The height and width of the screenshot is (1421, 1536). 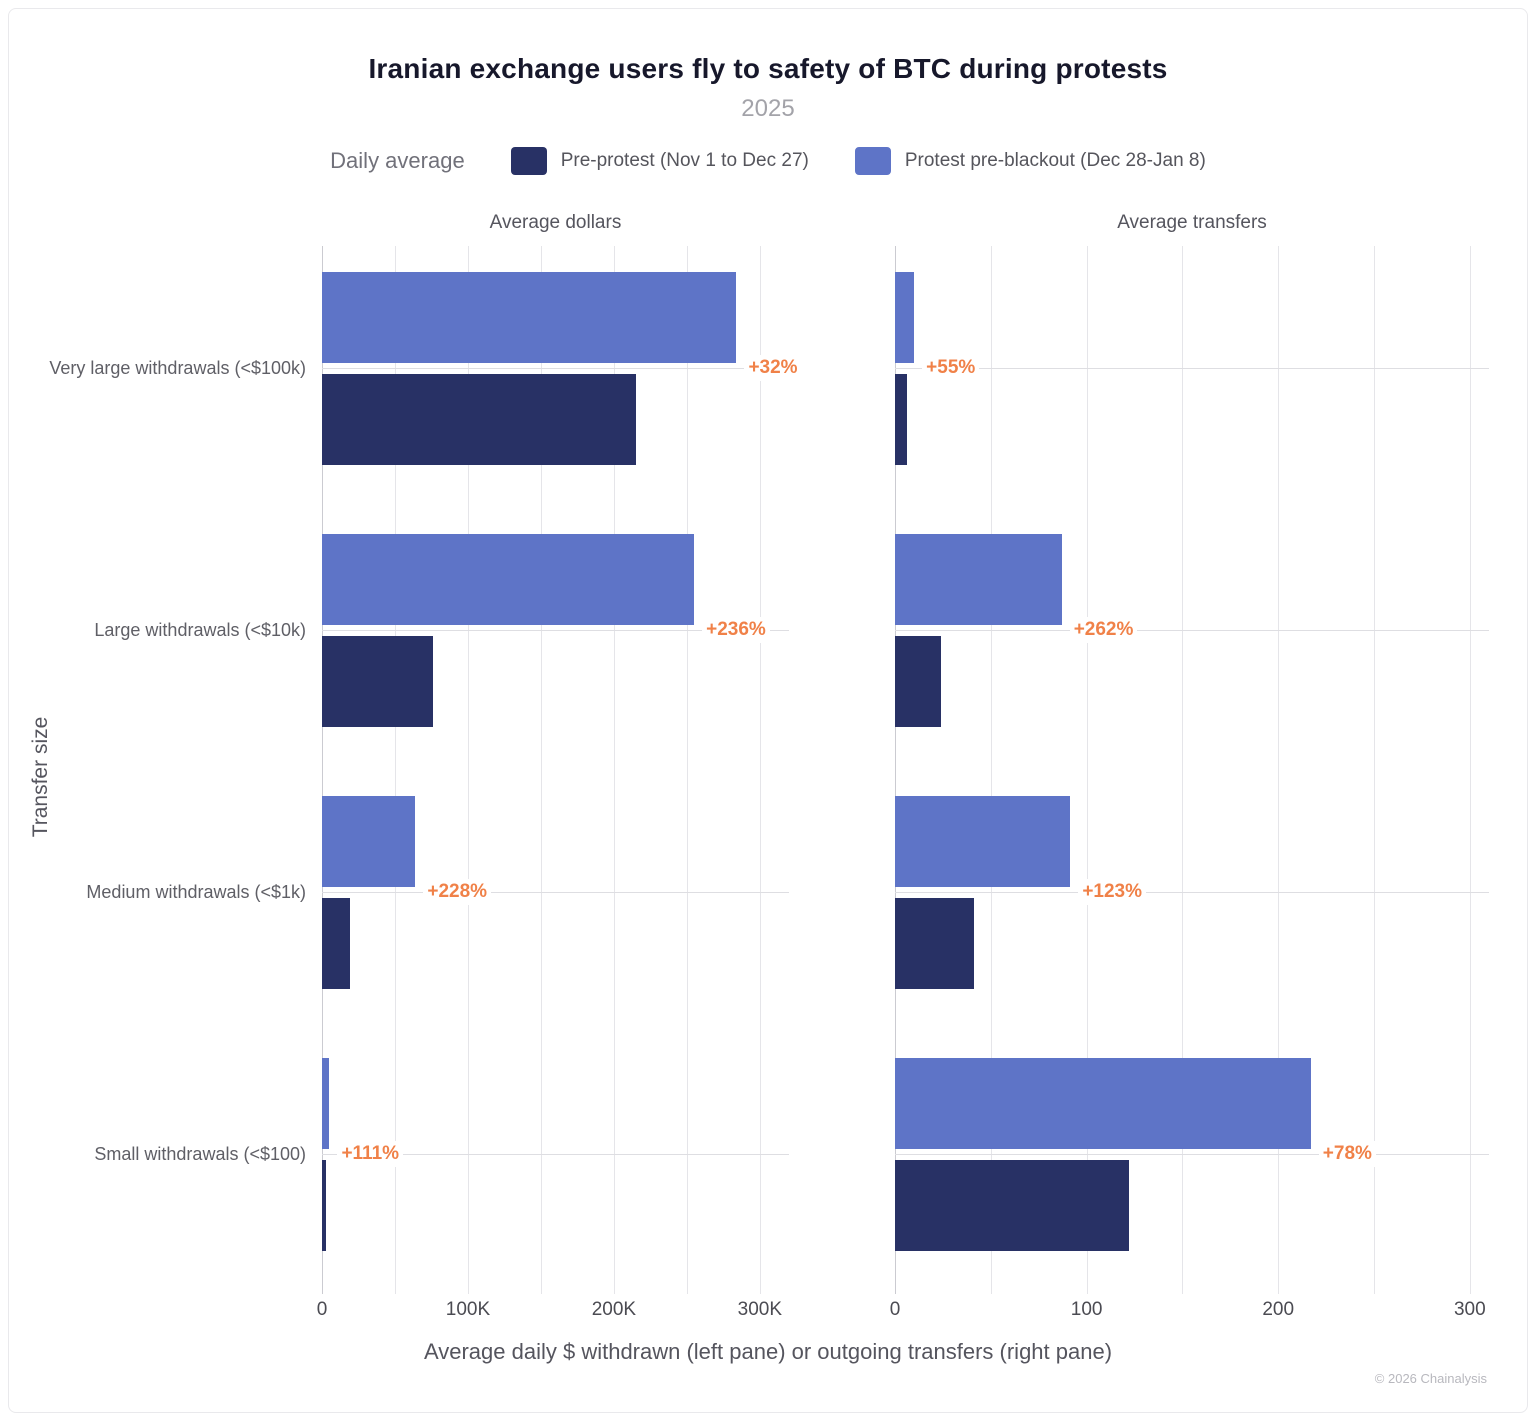 I want to click on x-ticks-transfers: 0 100 200 300, so click(x=1189, y=1312).